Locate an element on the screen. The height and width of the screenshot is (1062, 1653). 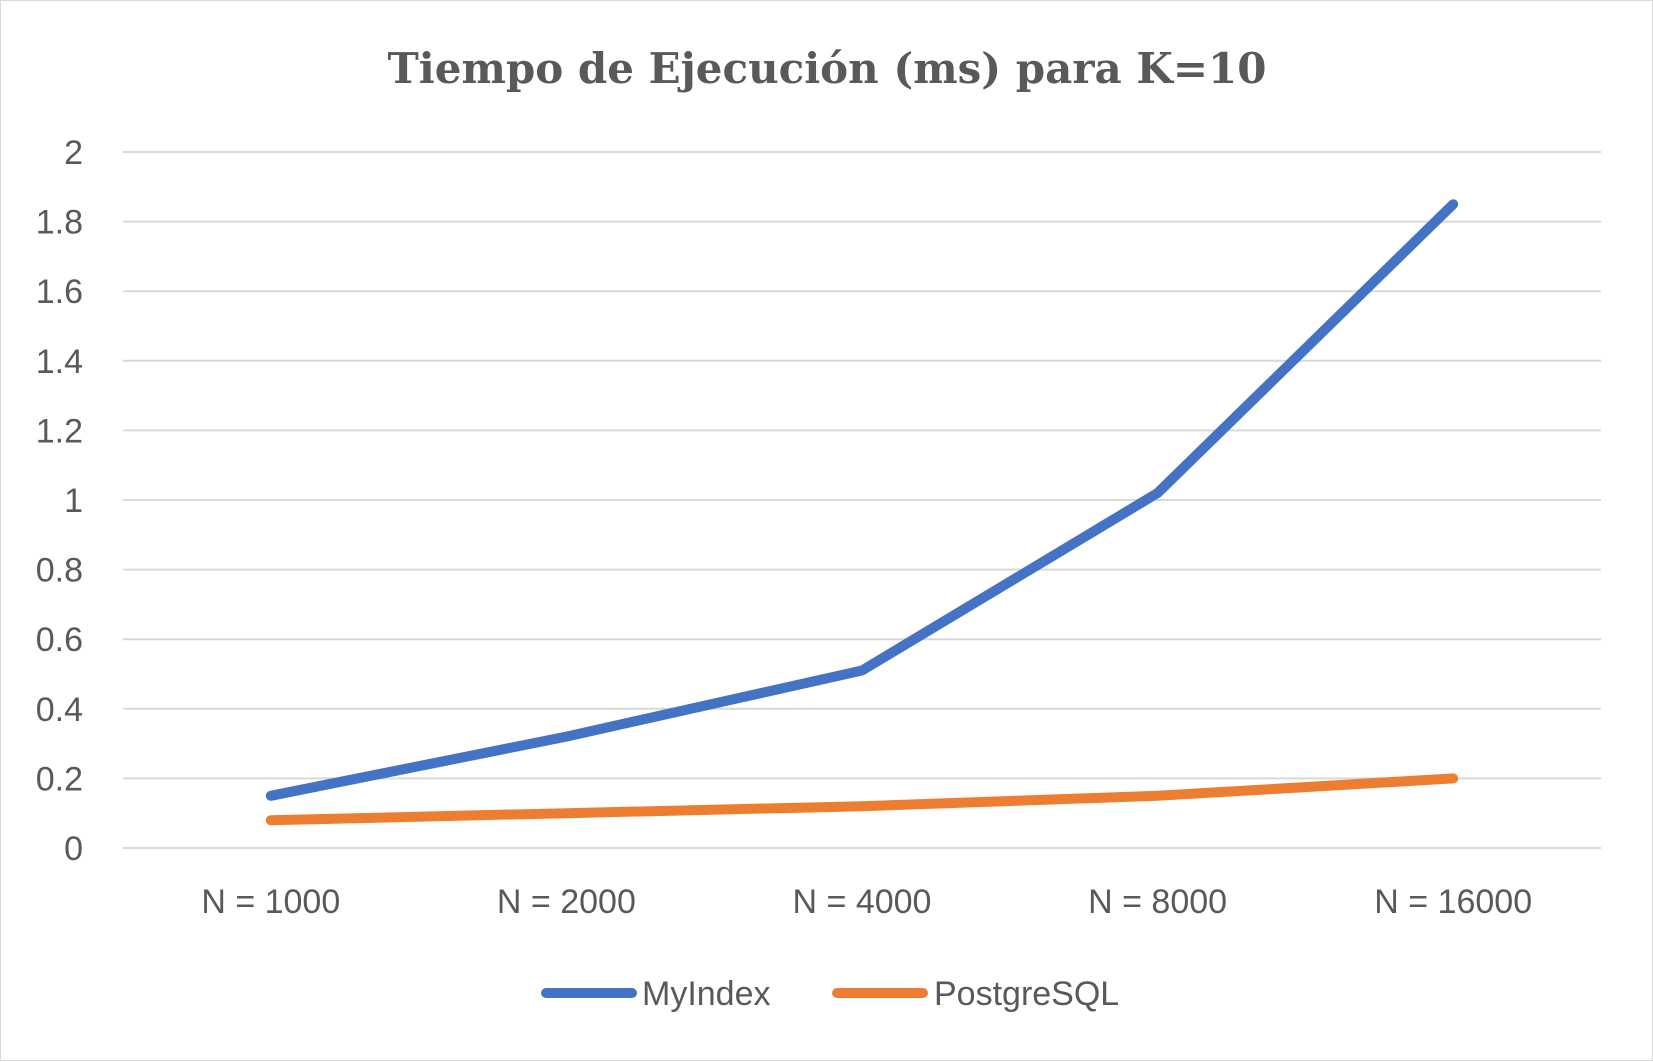
x-tick-label: N = 4000 is located at coordinates (862, 902).